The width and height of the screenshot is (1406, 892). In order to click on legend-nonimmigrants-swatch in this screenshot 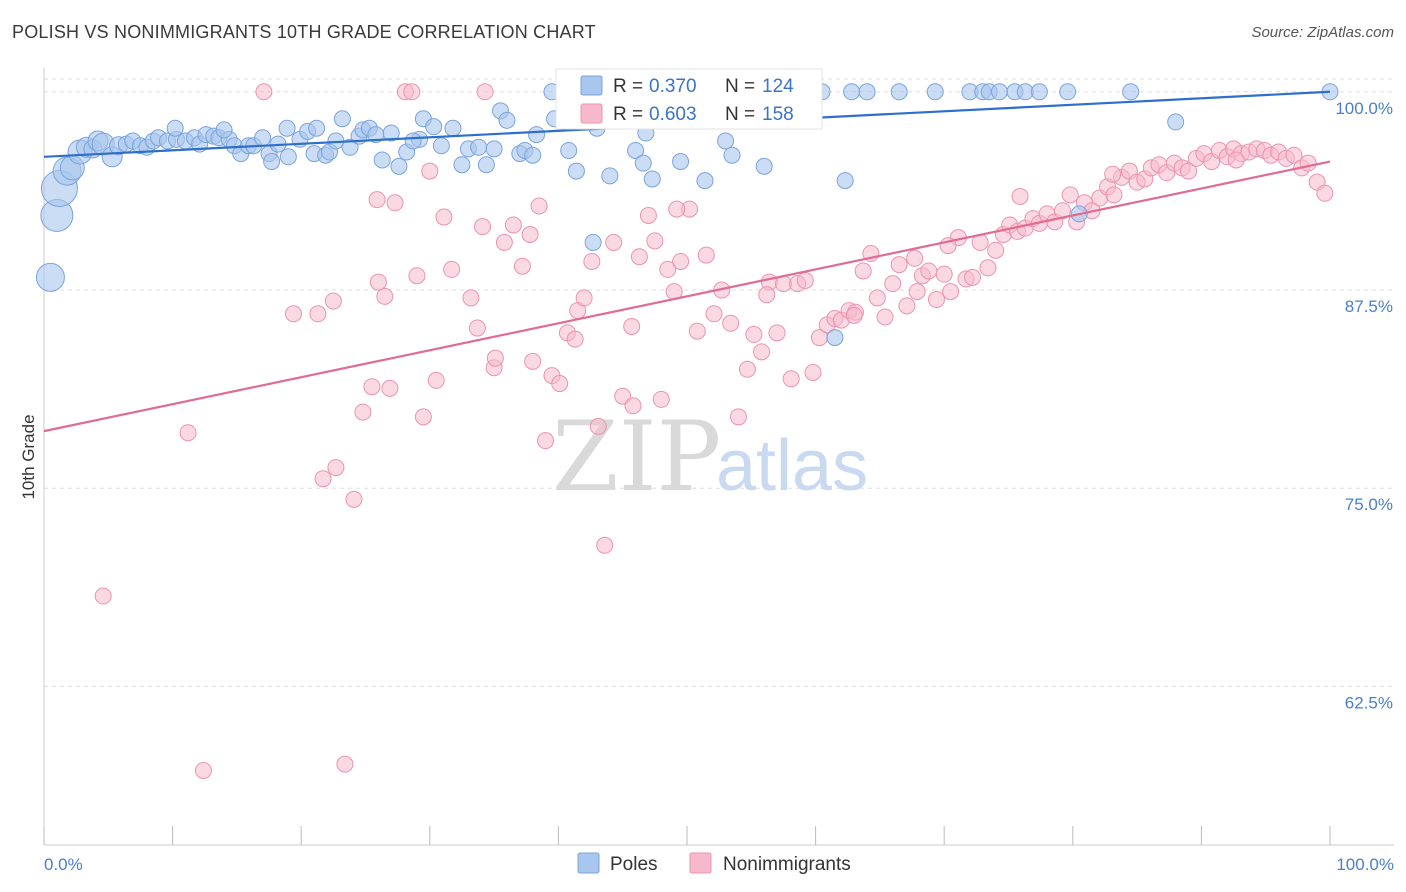, I will do `click(700, 863)`.